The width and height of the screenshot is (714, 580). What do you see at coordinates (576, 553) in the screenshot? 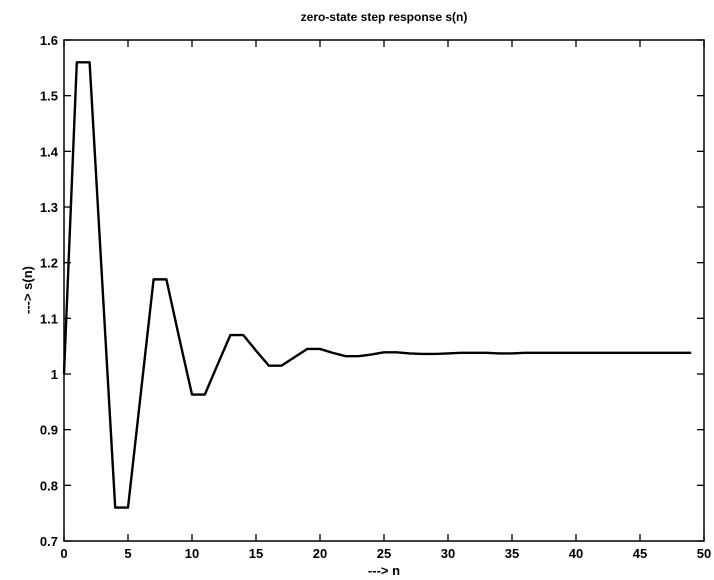
I see `x-tick-label: 40` at bounding box center [576, 553].